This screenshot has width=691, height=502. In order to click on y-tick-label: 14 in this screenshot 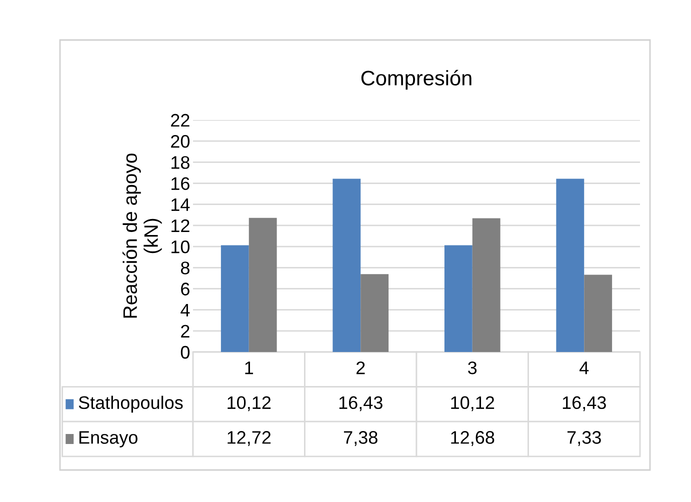, I will do `click(181, 204)`.